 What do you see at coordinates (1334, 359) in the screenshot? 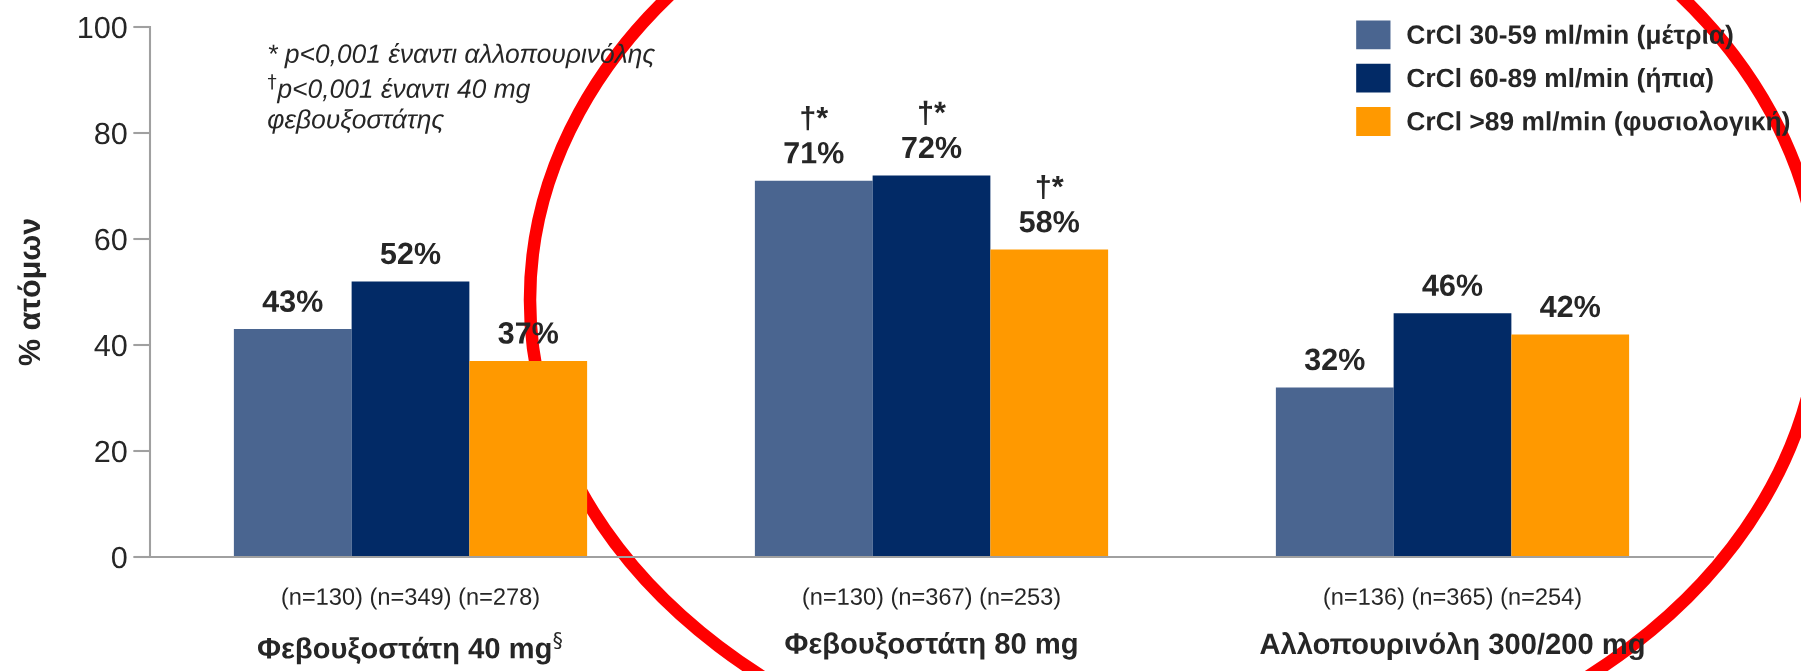
I see `data-label: 32%` at bounding box center [1334, 359].